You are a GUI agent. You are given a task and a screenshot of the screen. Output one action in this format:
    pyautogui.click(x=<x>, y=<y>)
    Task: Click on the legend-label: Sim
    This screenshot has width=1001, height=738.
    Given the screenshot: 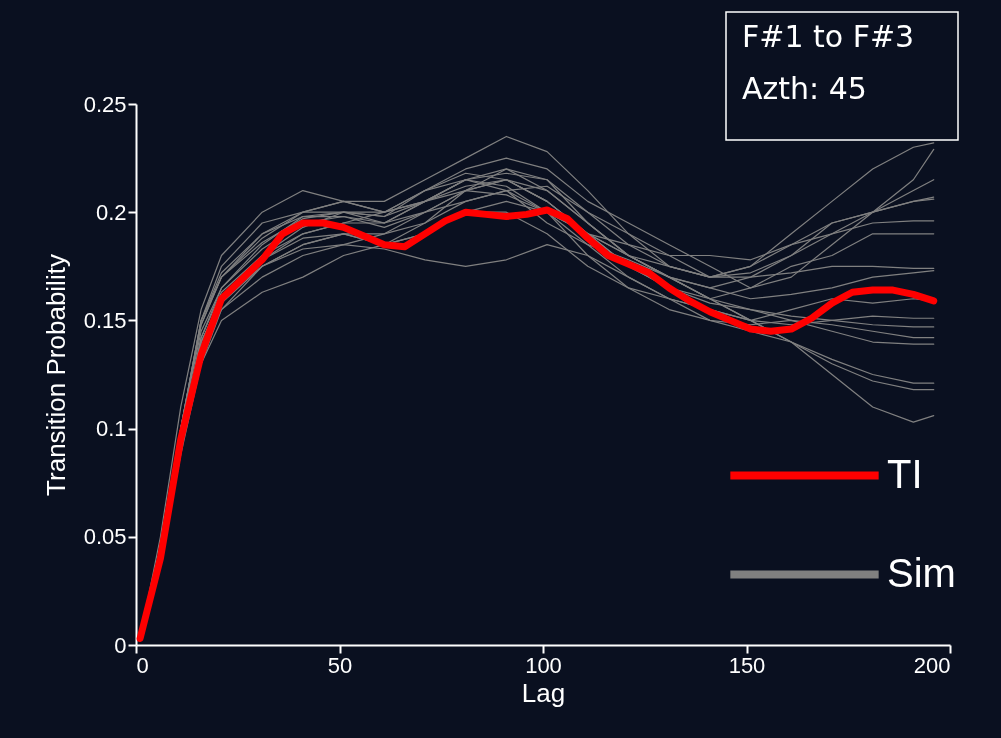 What is the action you would take?
    pyautogui.click(x=921, y=572)
    